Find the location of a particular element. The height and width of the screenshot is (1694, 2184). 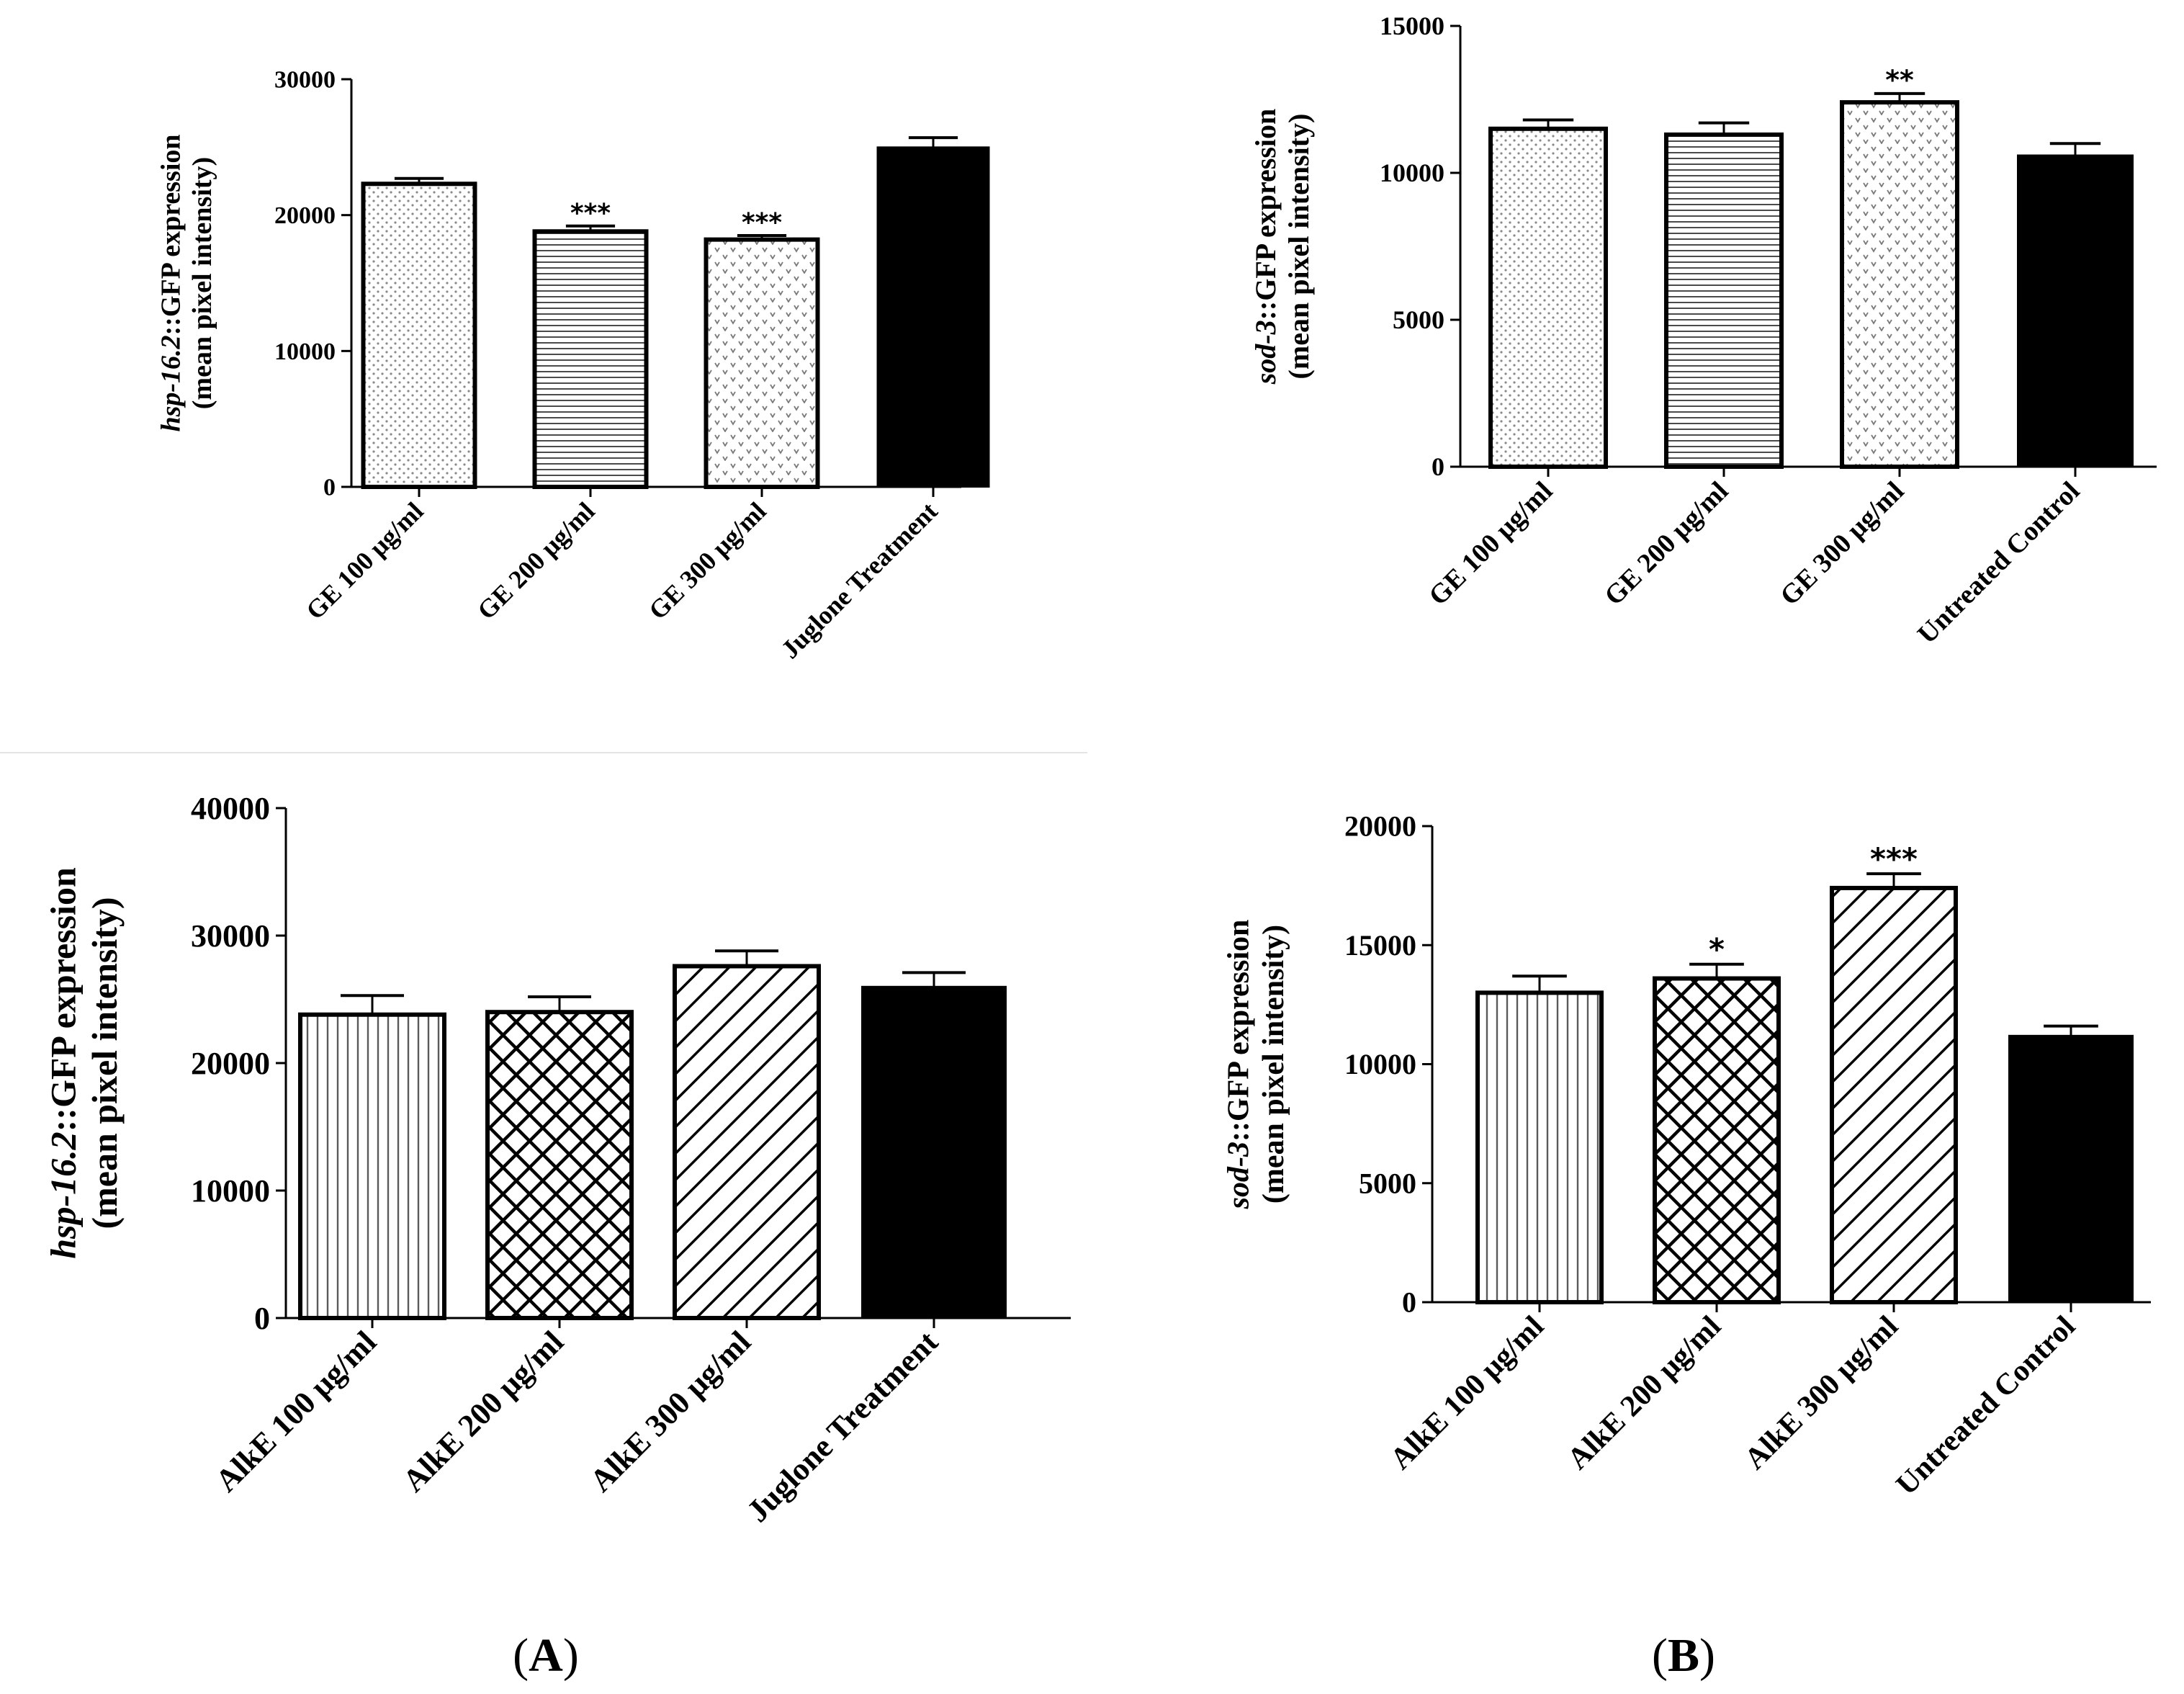

chart-b-bottom-y-tick-label: 20000 is located at coordinates (1380, 826).